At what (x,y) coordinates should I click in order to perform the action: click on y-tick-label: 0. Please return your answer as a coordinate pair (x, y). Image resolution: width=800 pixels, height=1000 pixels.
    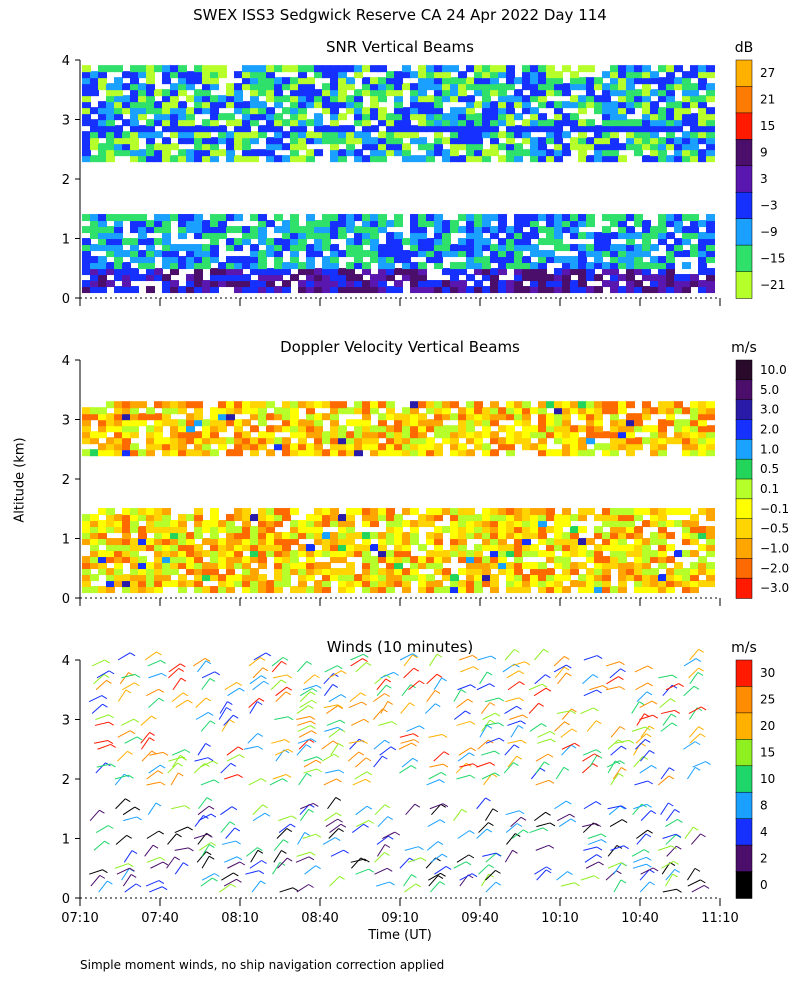
    Looking at the image, I should click on (66, 299).